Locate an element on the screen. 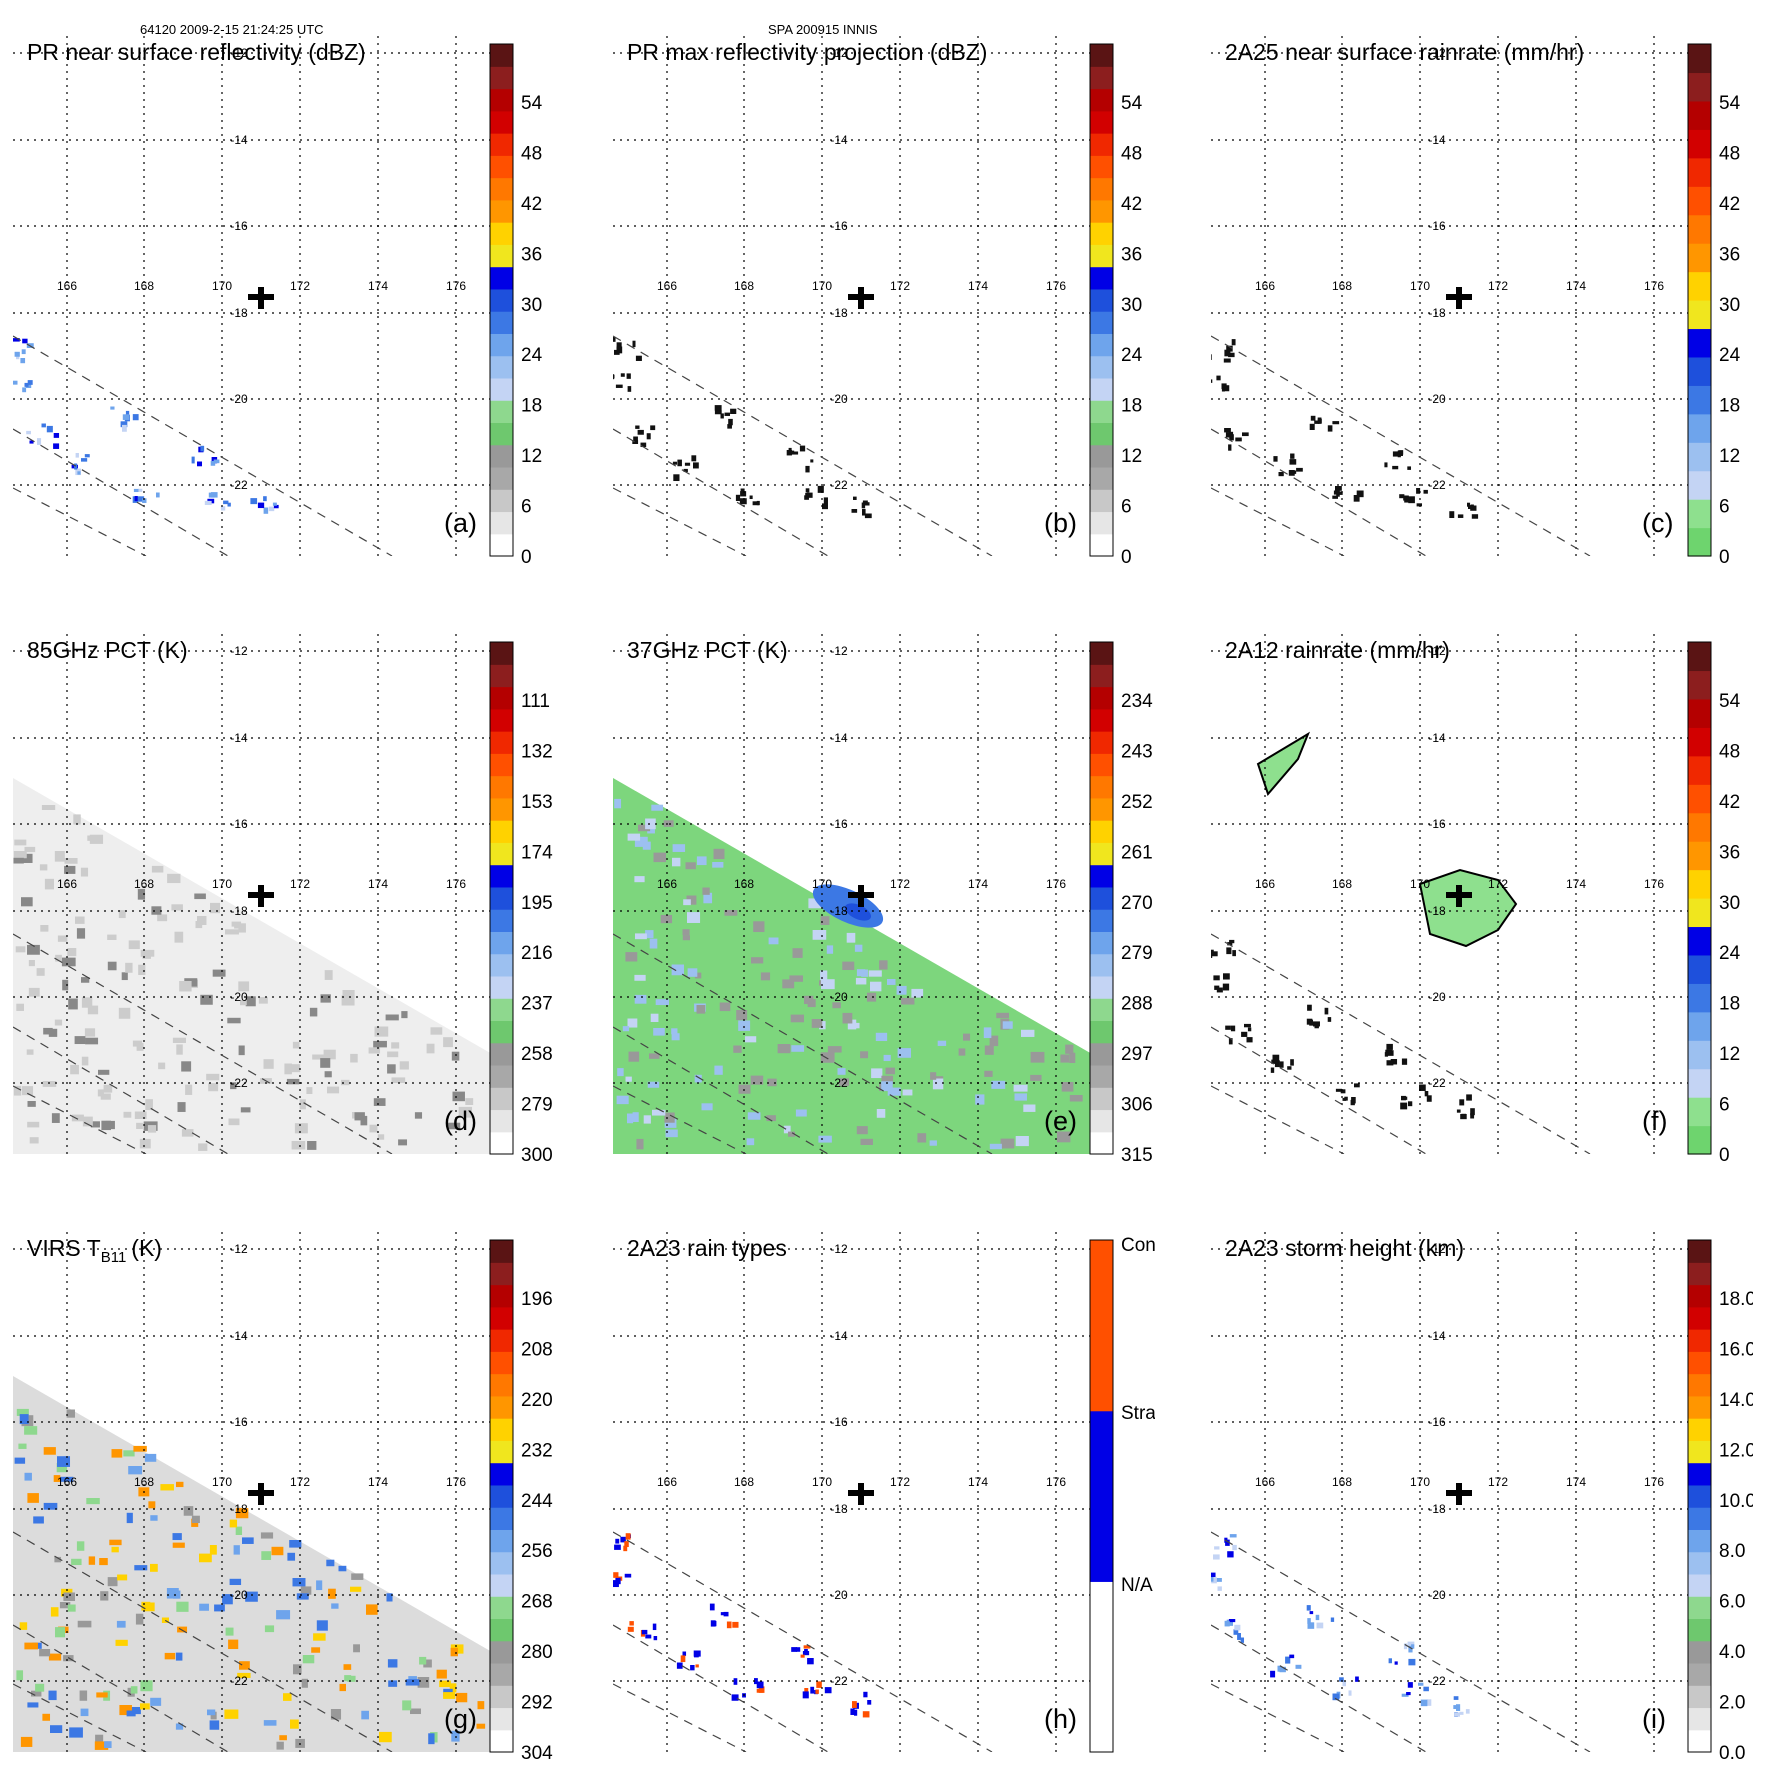 This screenshot has height=1772, width=1771. panel-label: (g) is located at coordinates (460, 1719).